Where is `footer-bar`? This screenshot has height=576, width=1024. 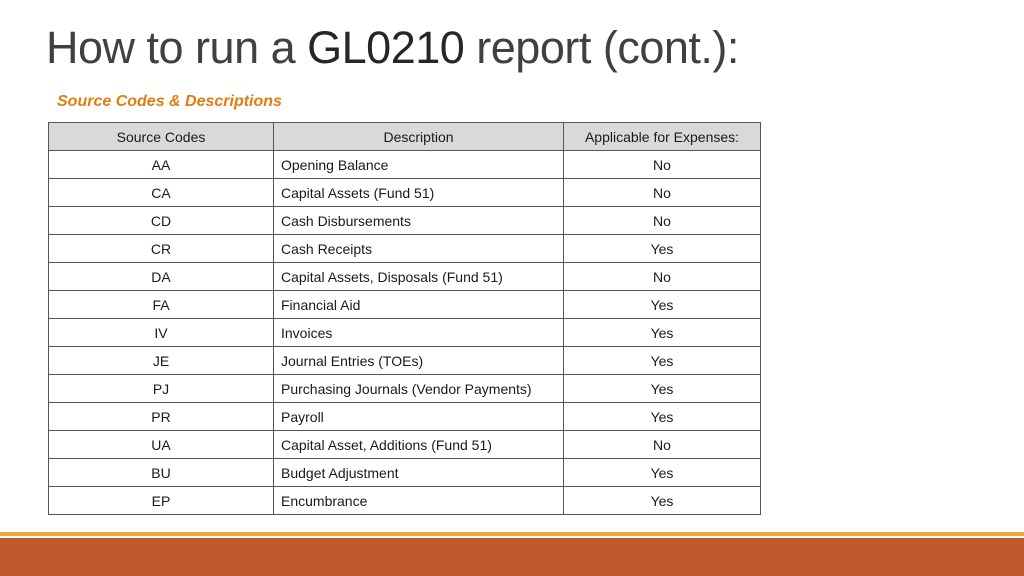 footer-bar is located at coordinates (512, 557).